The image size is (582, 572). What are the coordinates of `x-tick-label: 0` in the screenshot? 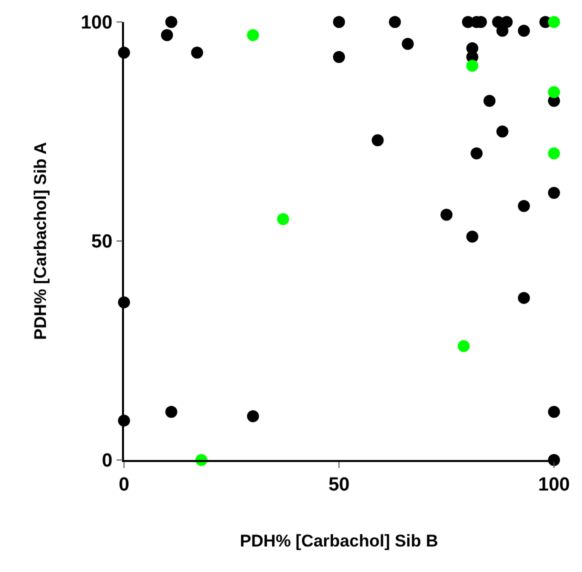 It's located at (124, 485).